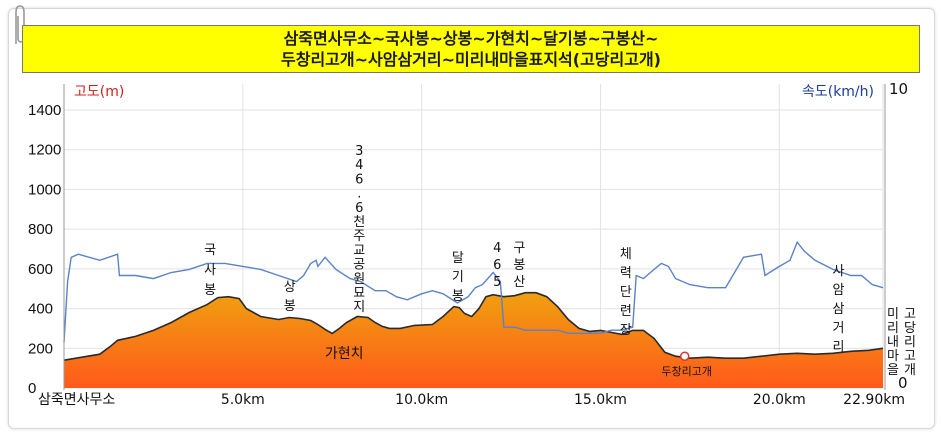 The image size is (941, 436). I want to click on waypoint-label-사암삼거리: 사암삼거리, so click(839, 309).